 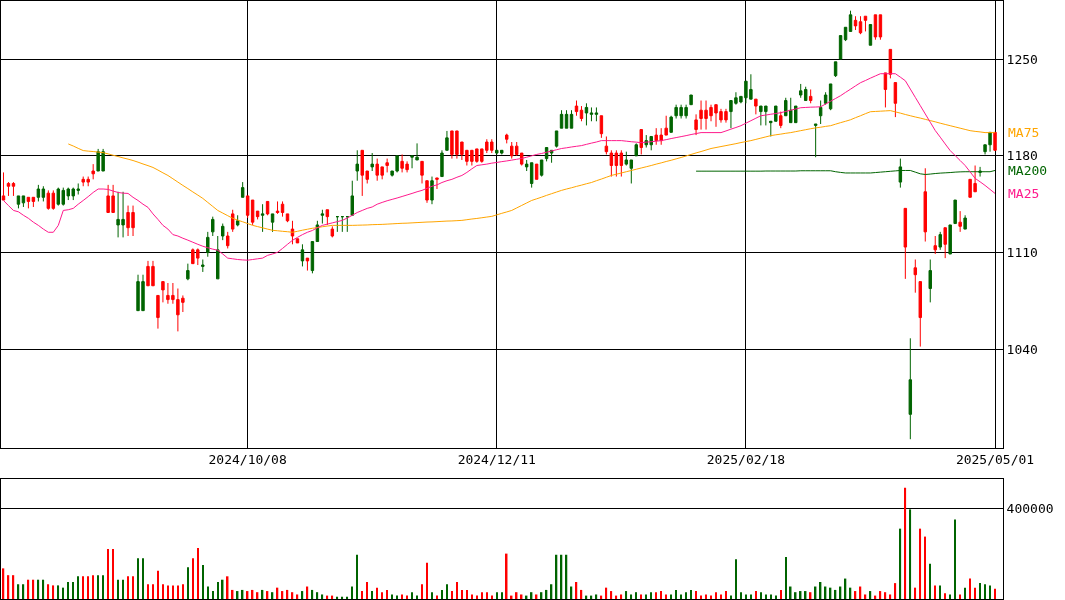 I want to click on x-tick-label: 2024/12/11, so click(x=496, y=460).